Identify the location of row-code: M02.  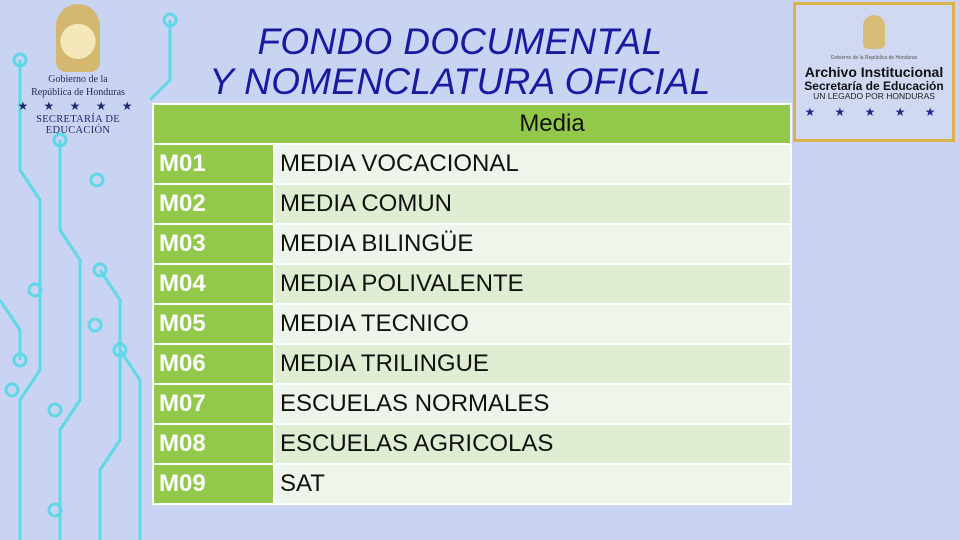
(213, 204).